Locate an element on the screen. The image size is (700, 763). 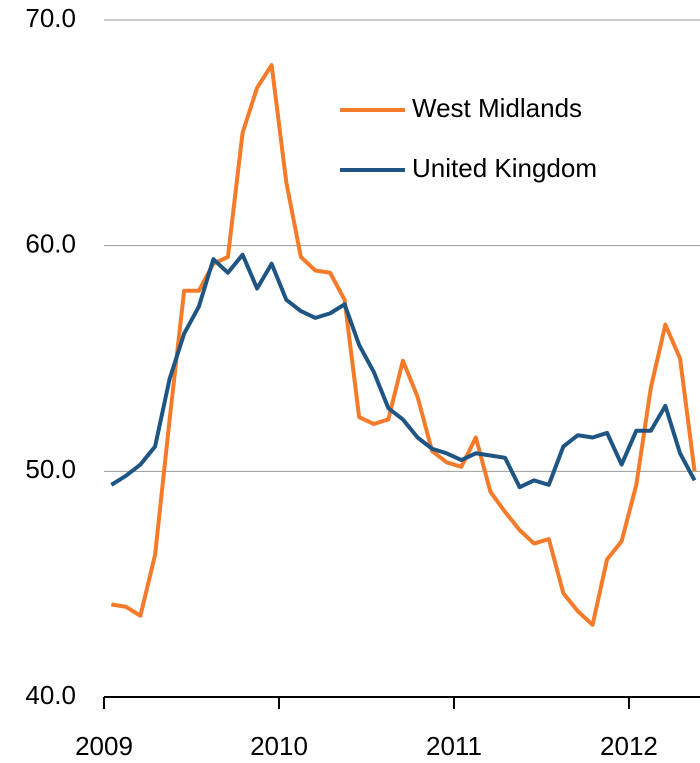
x-tick-label: 2011 is located at coordinates (454, 746).